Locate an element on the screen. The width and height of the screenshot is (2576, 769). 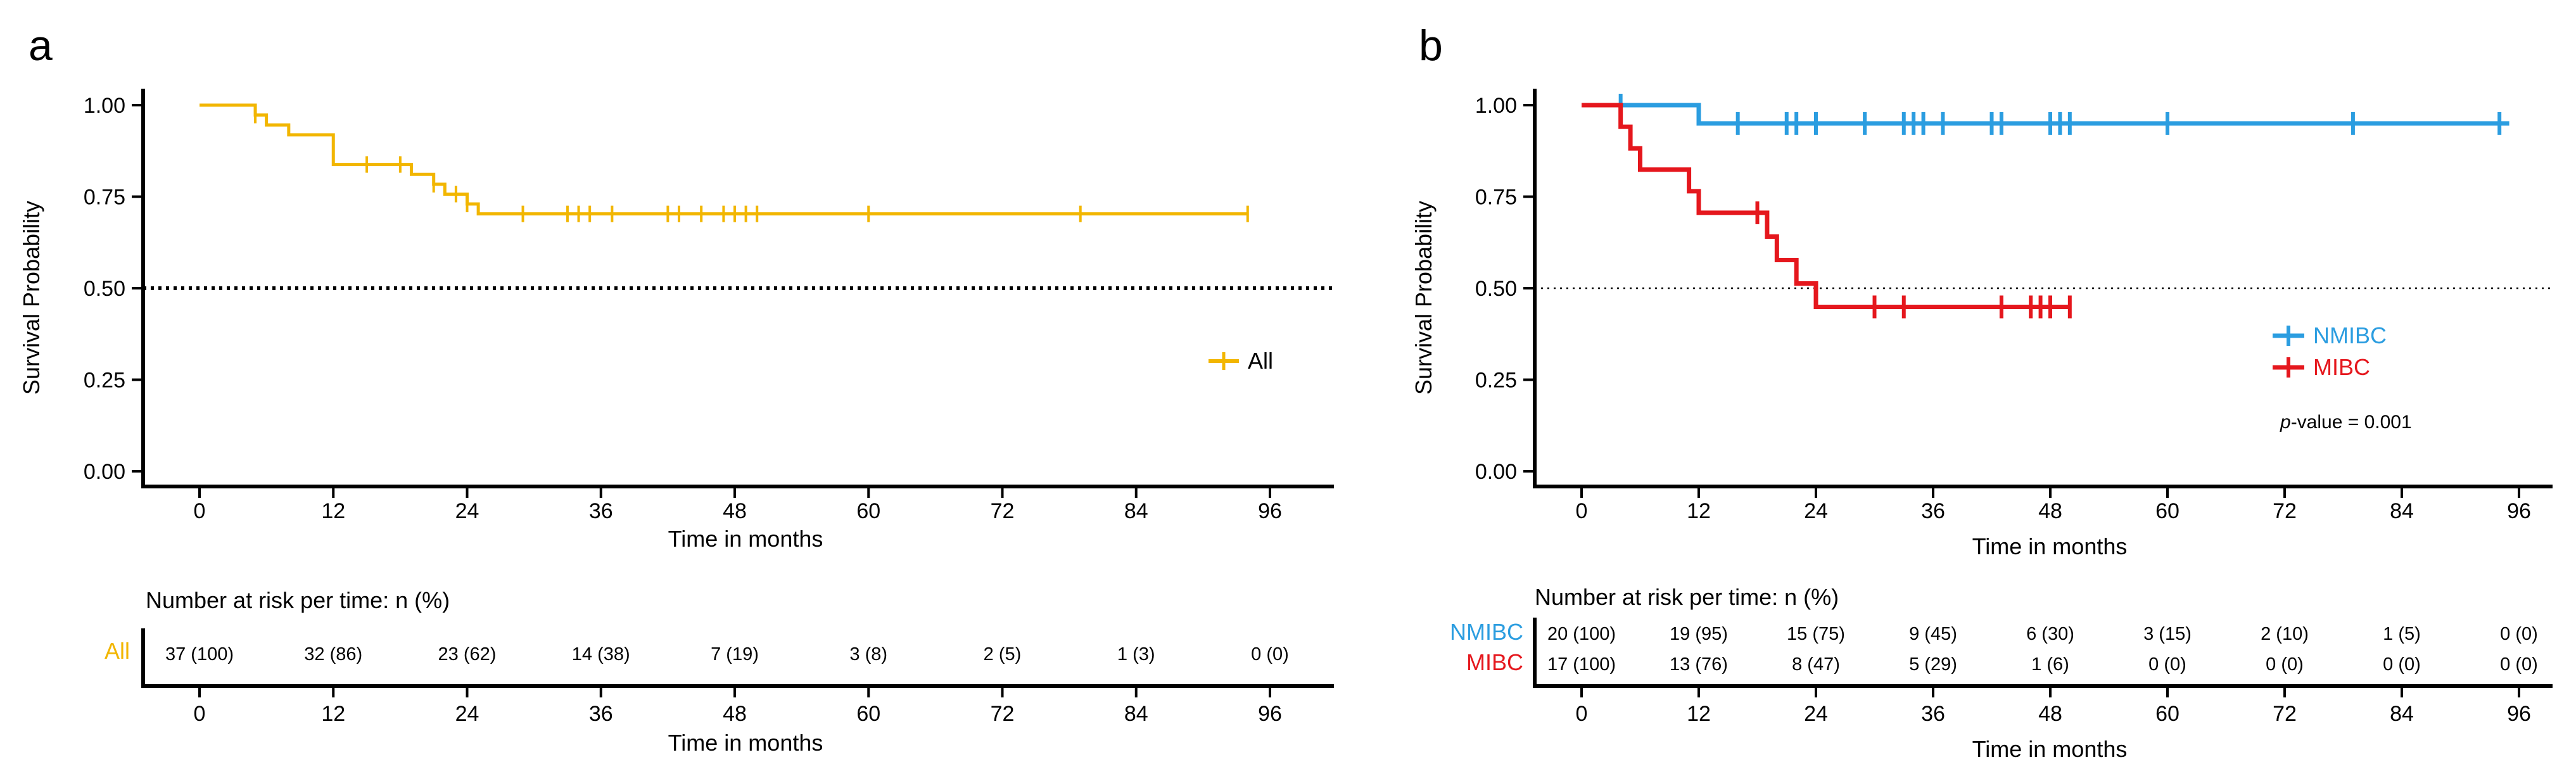
risk-value-nmibc: 1 (5) is located at coordinates (2402, 634).